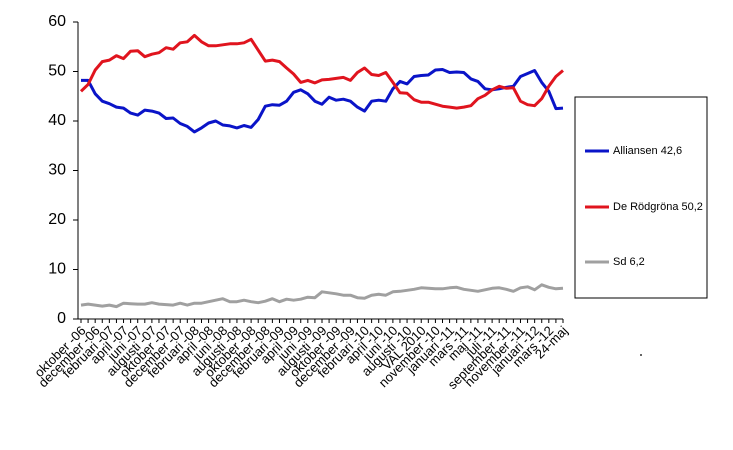 This screenshot has width=733, height=450. I want to click on legend-label: De Rödgröna 50,2, so click(658, 207).